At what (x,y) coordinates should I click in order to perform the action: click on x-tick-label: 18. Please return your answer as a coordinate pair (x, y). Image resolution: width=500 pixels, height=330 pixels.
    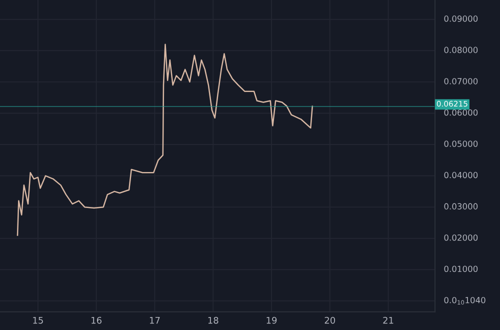
    Looking at the image, I should click on (213, 320).